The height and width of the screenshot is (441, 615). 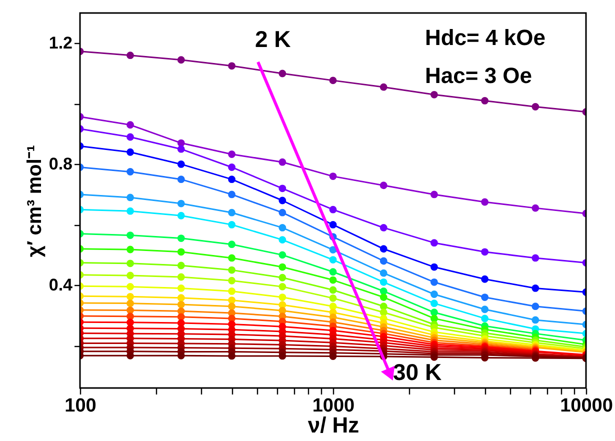 What do you see at coordinates (478, 75) in the screenshot?
I see `annotation: Hac= 3 Oe` at bounding box center [478, 75].